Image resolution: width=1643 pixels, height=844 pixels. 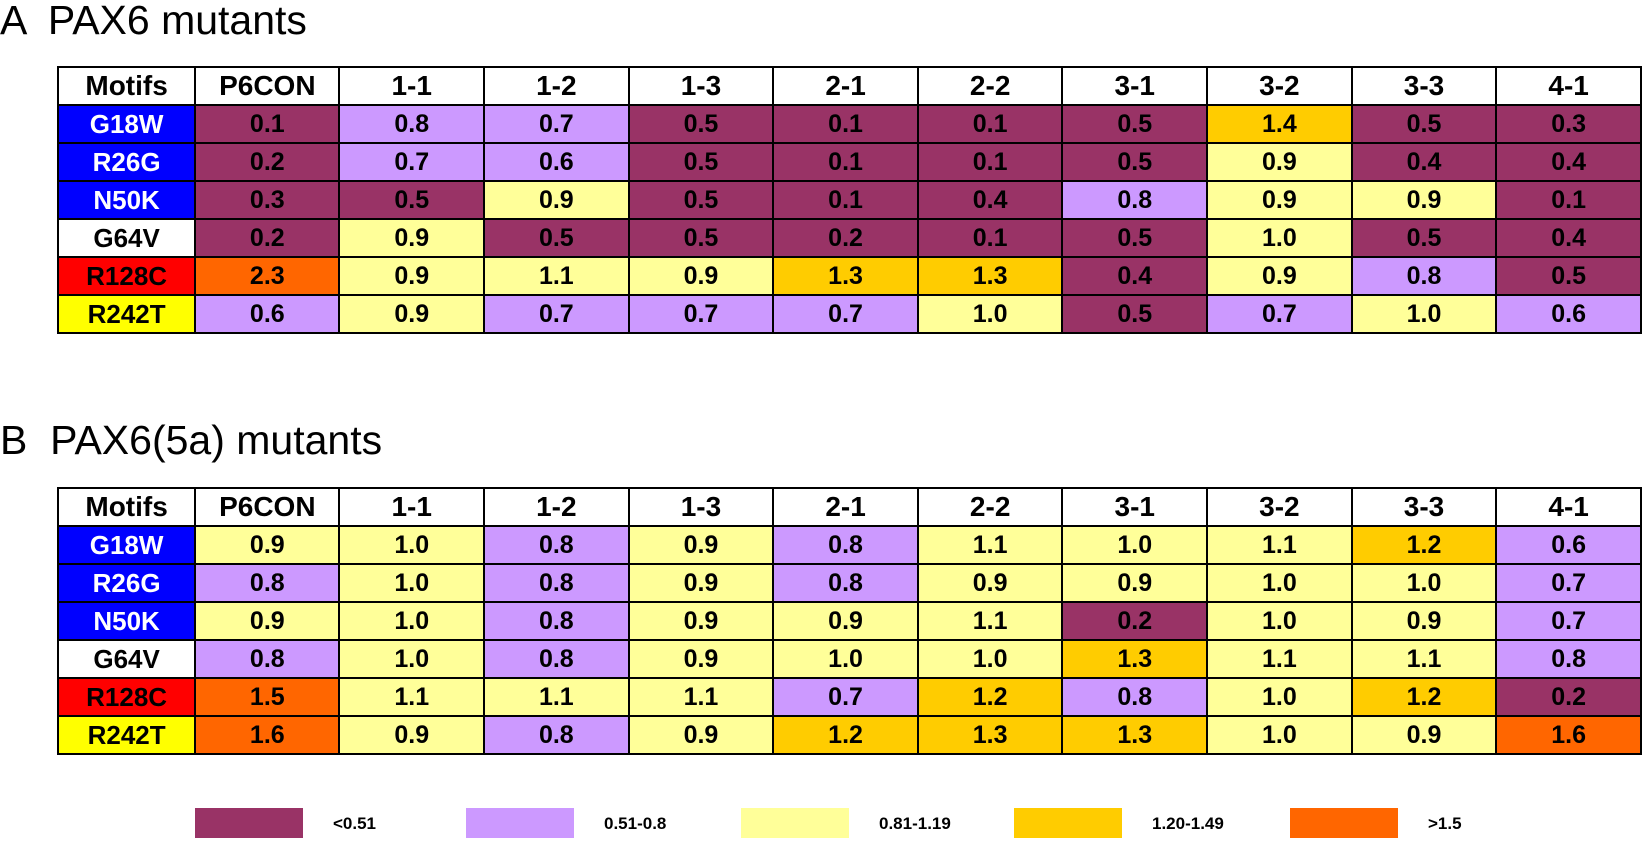 I want to click on panel-a-row-label: G18W, so click(x=126, y=124).